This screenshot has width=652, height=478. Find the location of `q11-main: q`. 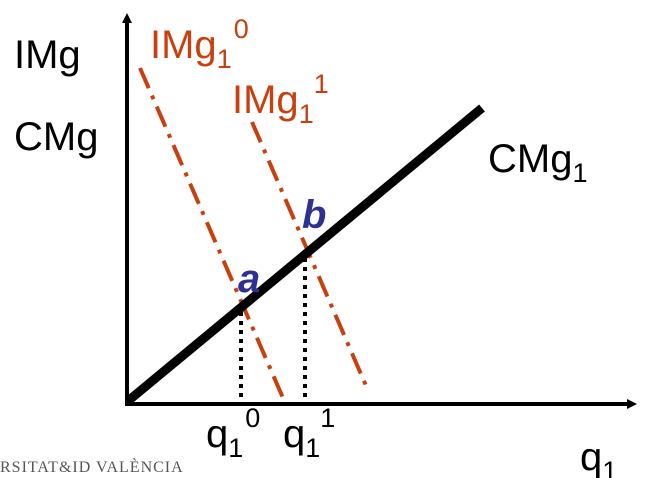

q11-main: q is located at coordinates (294, 434).